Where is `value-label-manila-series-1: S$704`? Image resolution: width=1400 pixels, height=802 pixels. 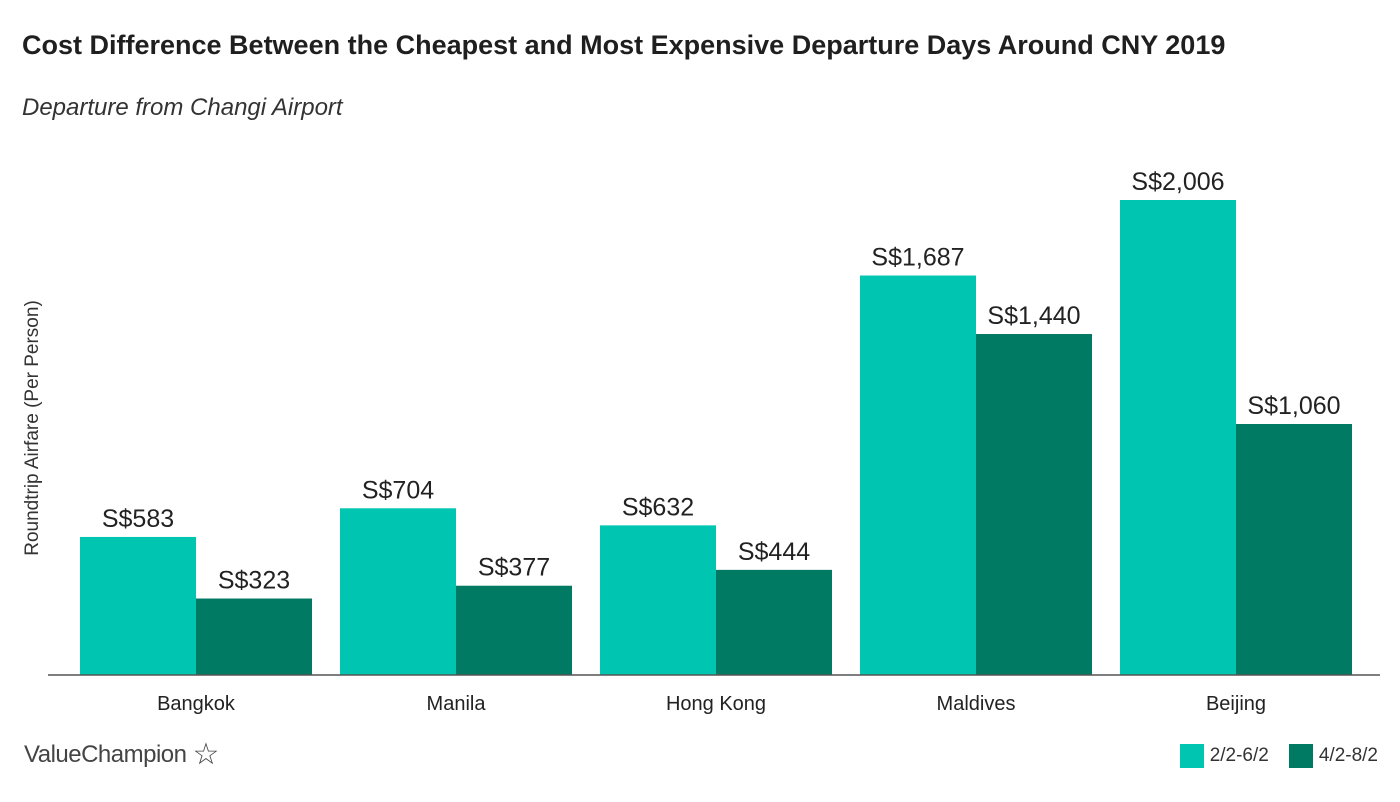
value-label-manila-series-1: S$704 is located at coordinates (398, 490).